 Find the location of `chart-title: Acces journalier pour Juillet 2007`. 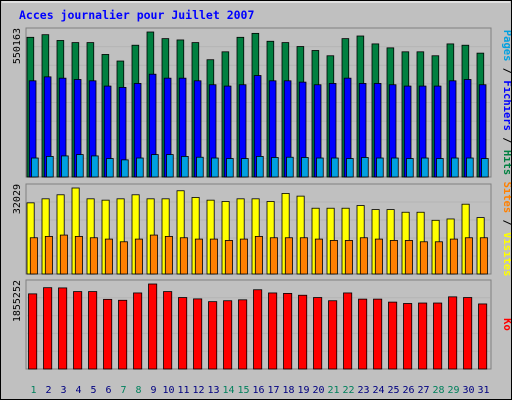

chart-title: Acces journalier pour Juillet 2007 is located at coordinates (136, 15).